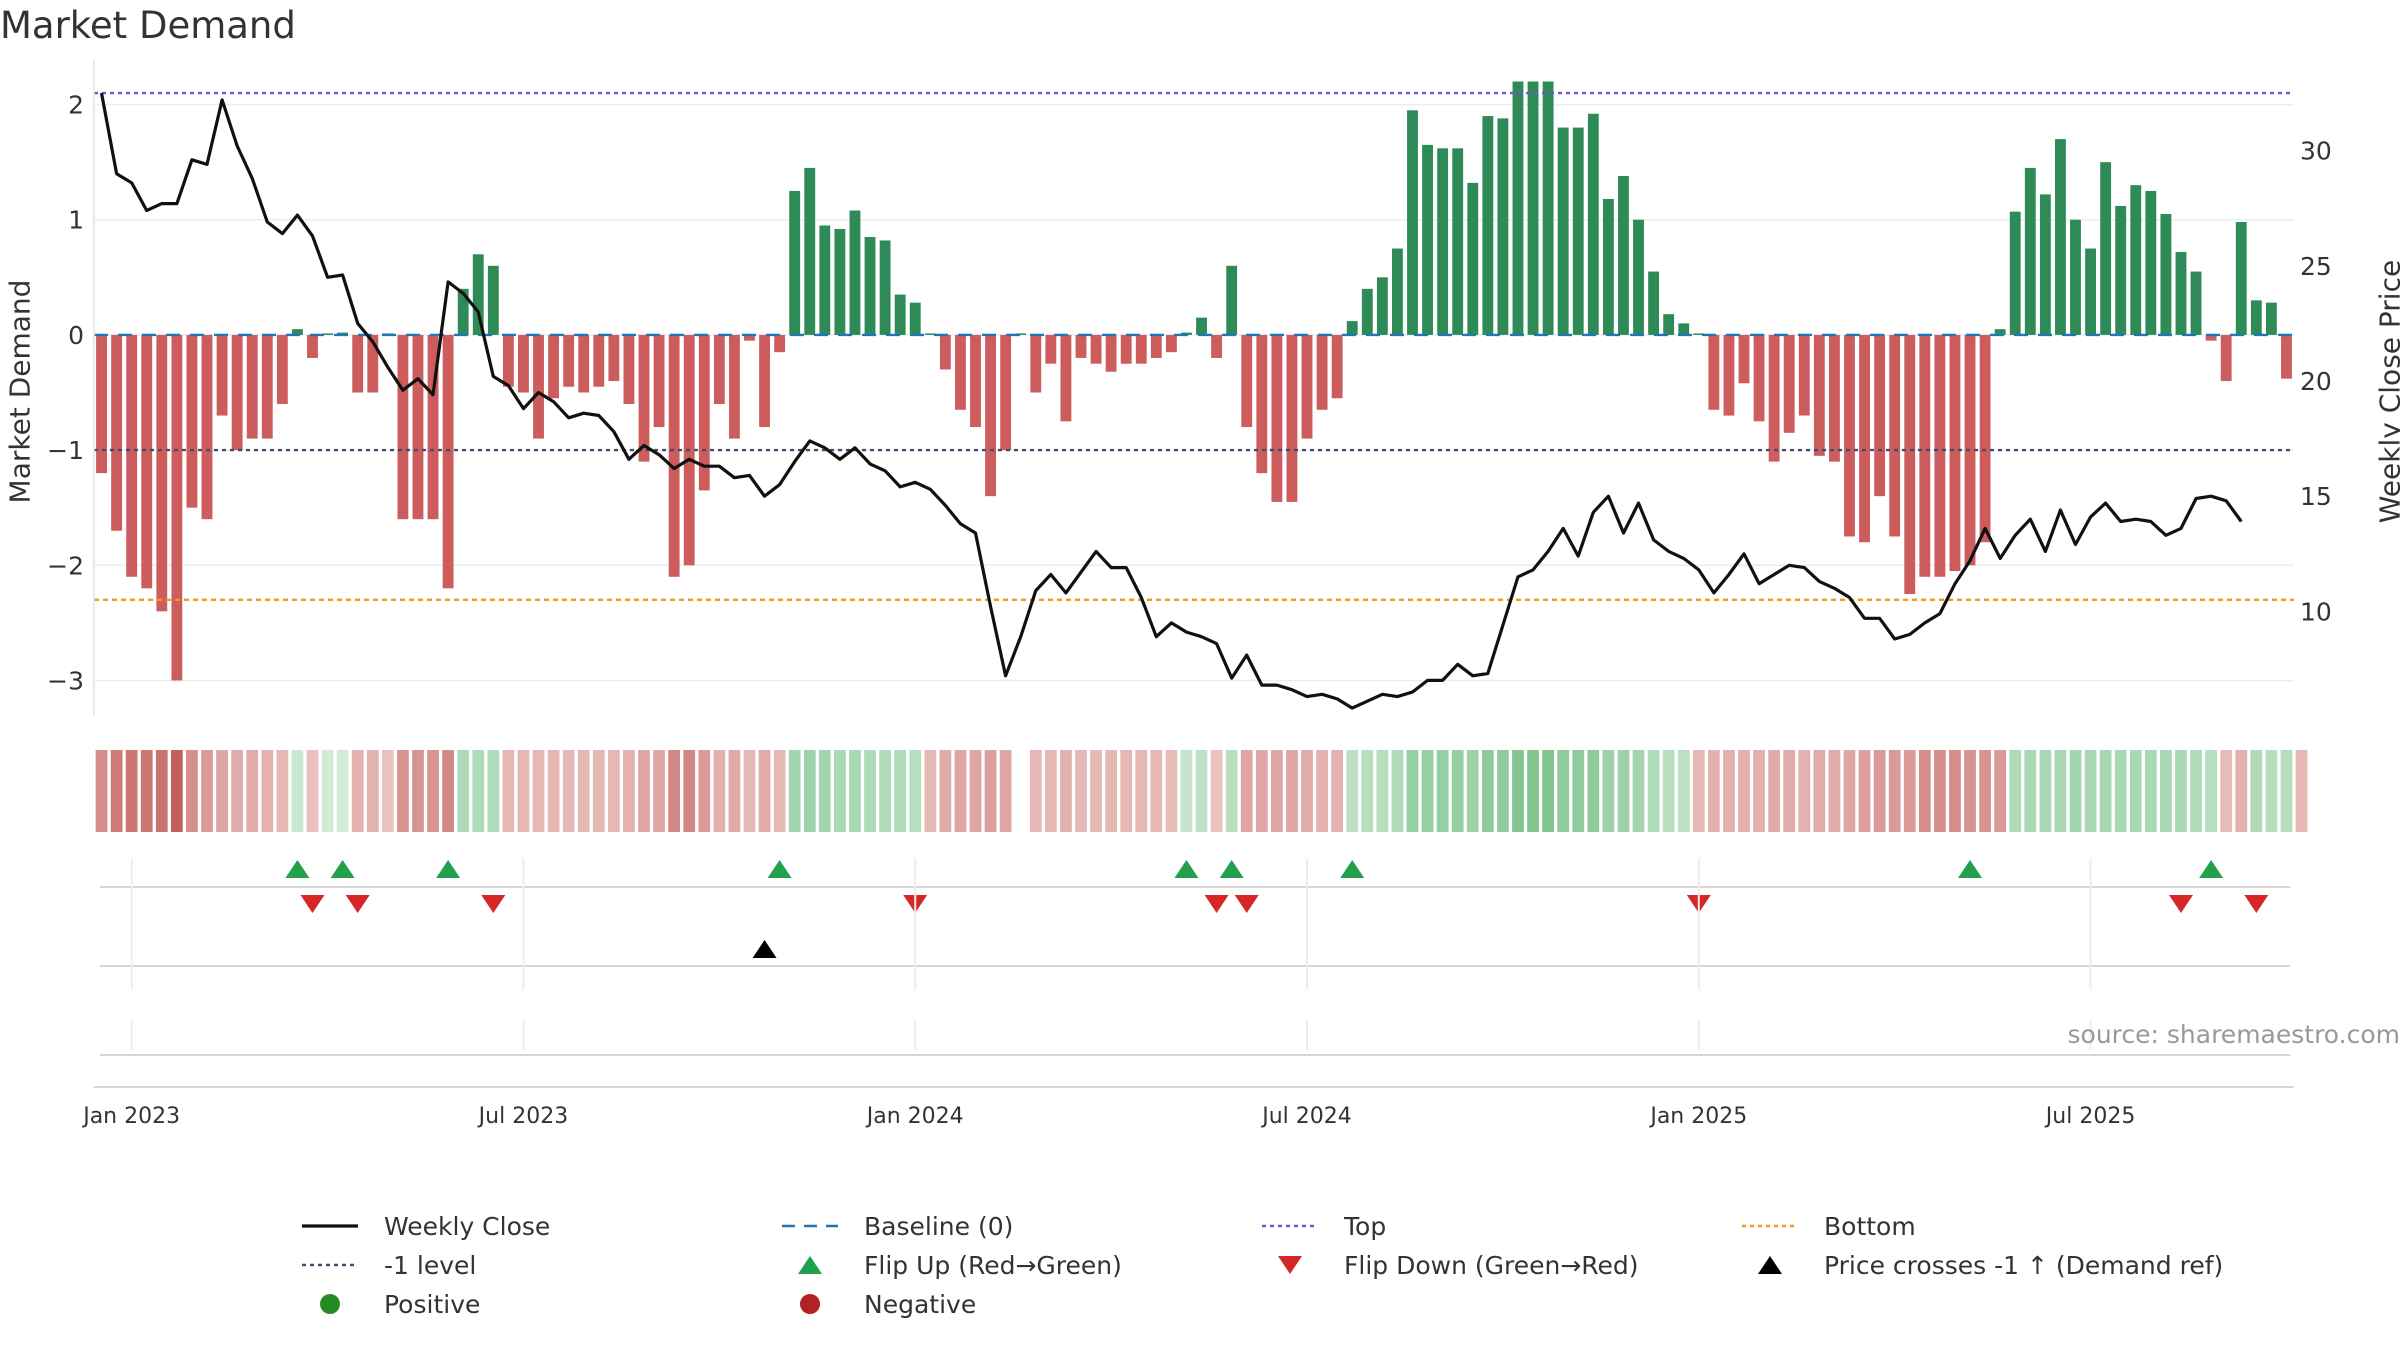 This screenshot has width=2400, height=1350. Describe the element at coordinates (1323, 1226) in the screenshot. I see `legend-item: Top` at that location.